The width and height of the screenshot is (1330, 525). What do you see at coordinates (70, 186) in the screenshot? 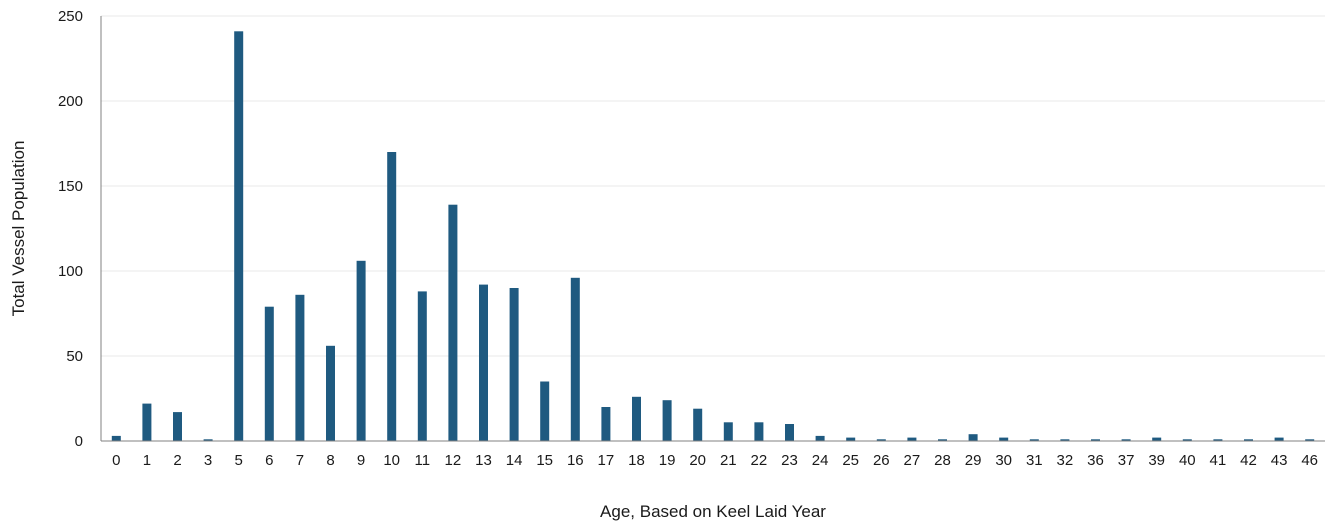
I see `y-tick-label-150: 150` at bounding box center [70, 186].